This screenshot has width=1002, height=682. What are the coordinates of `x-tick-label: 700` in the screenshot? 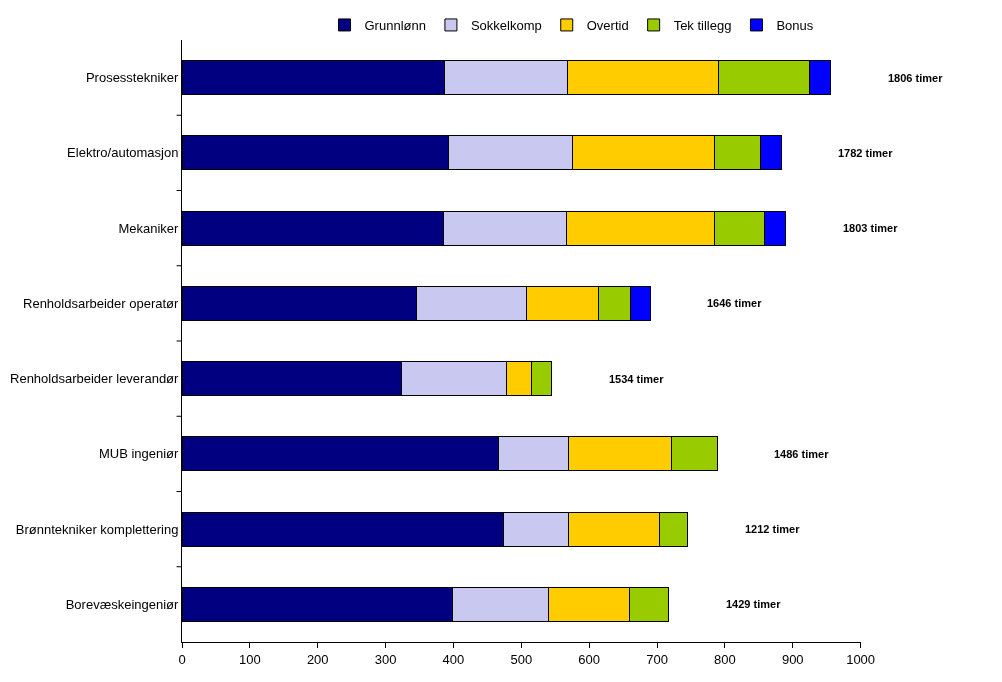 It's located at (657, 659).